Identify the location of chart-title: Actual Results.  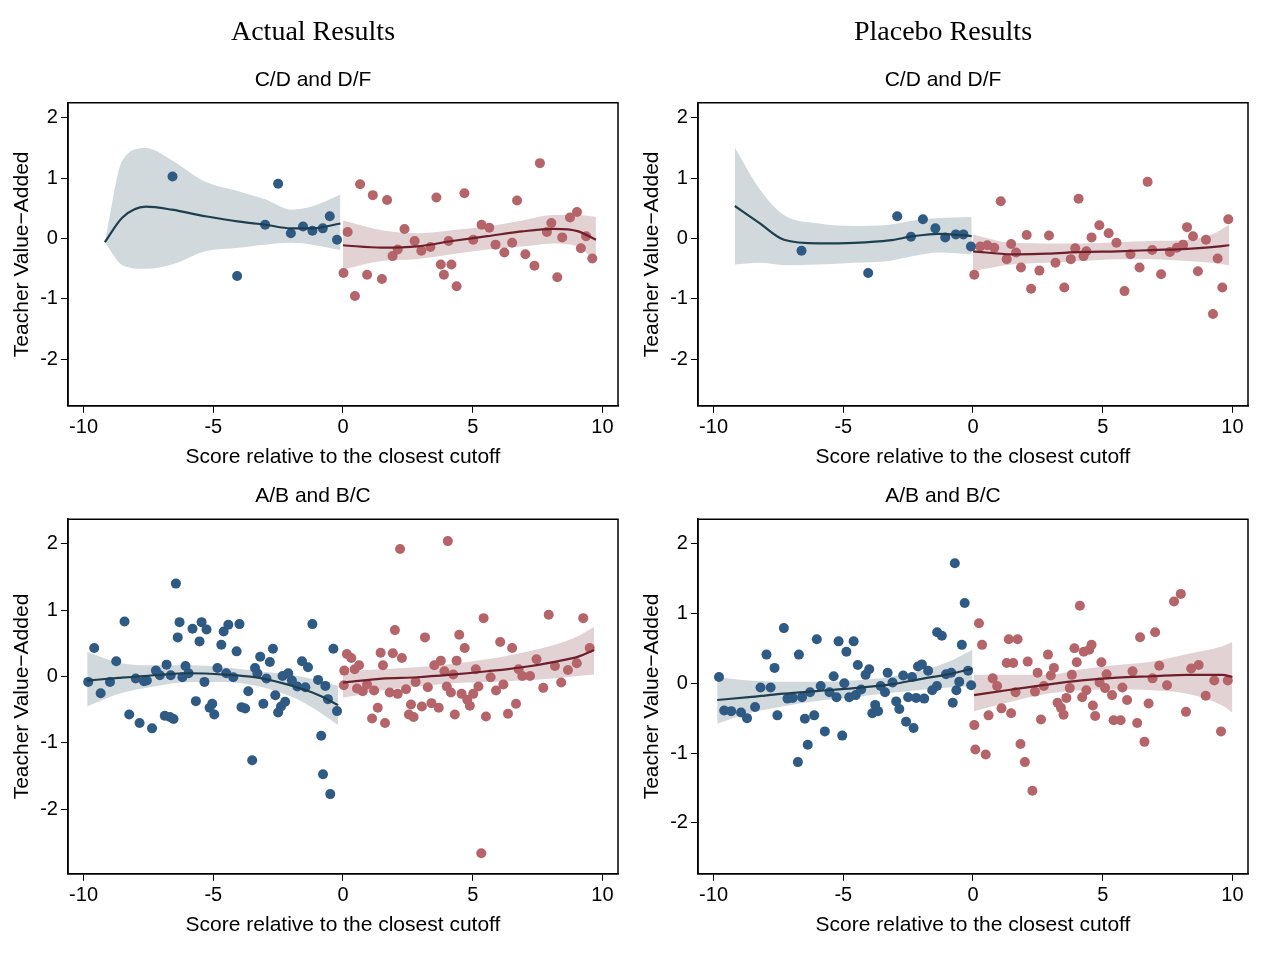
(313, 31).